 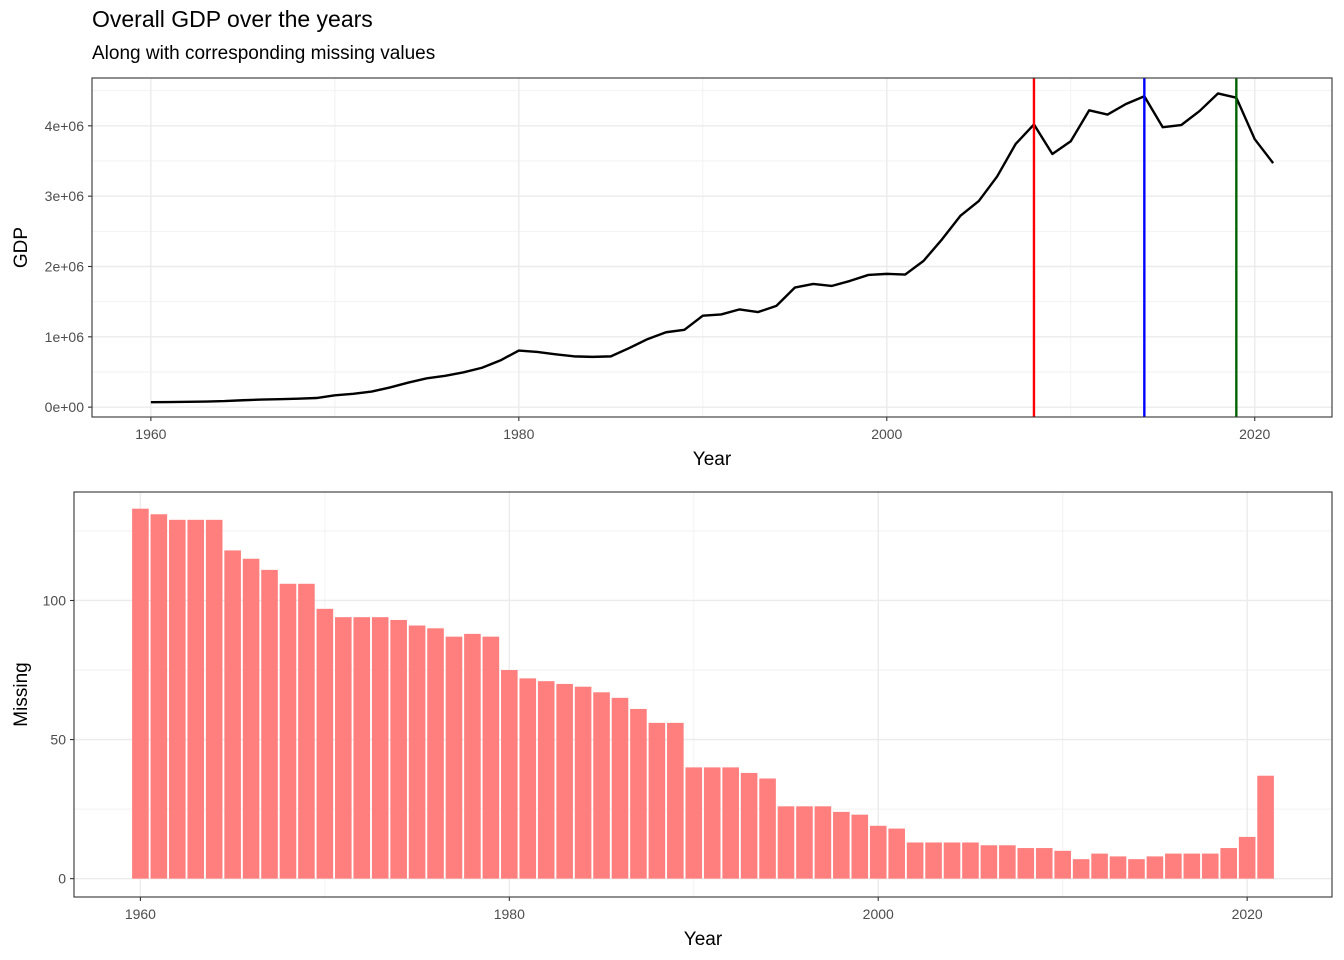 What do you see at coordinates (1118, 867) in the screenshot?
I see `bar-2013` at bounding box center [1118, 867].